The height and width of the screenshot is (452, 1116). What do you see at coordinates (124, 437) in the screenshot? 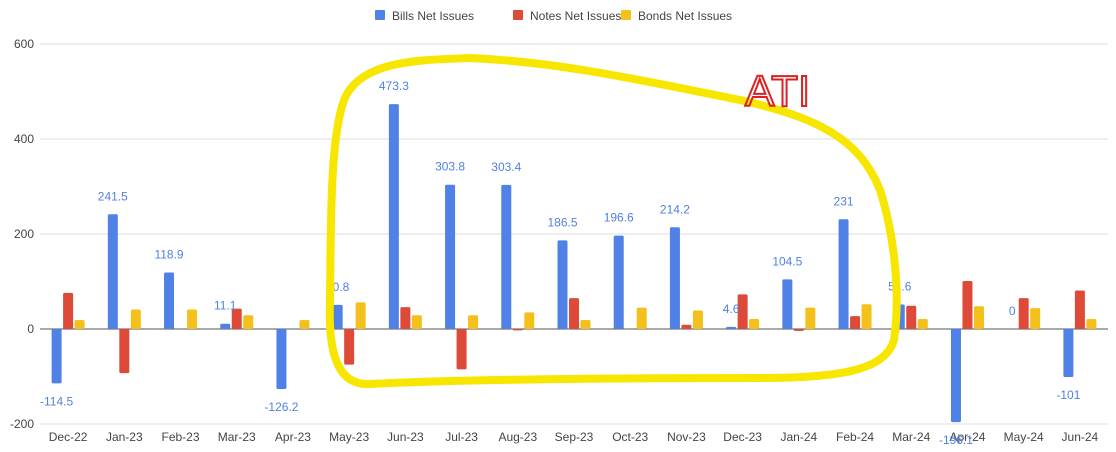
I see `x-tick-label: Jan-23` at bounding box center [124, 437].